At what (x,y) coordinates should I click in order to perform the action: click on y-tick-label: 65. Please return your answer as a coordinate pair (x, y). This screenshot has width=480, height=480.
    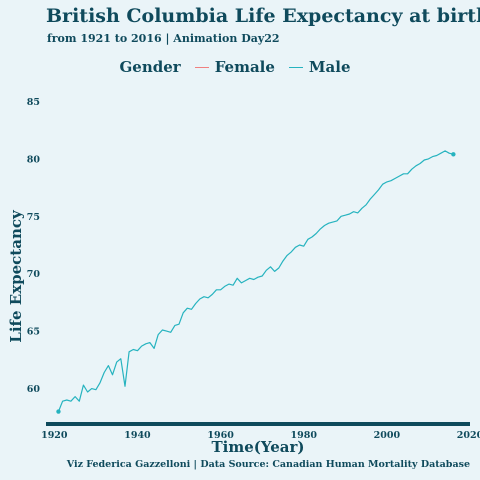
    Looking at the image, I should click on (33, 332).